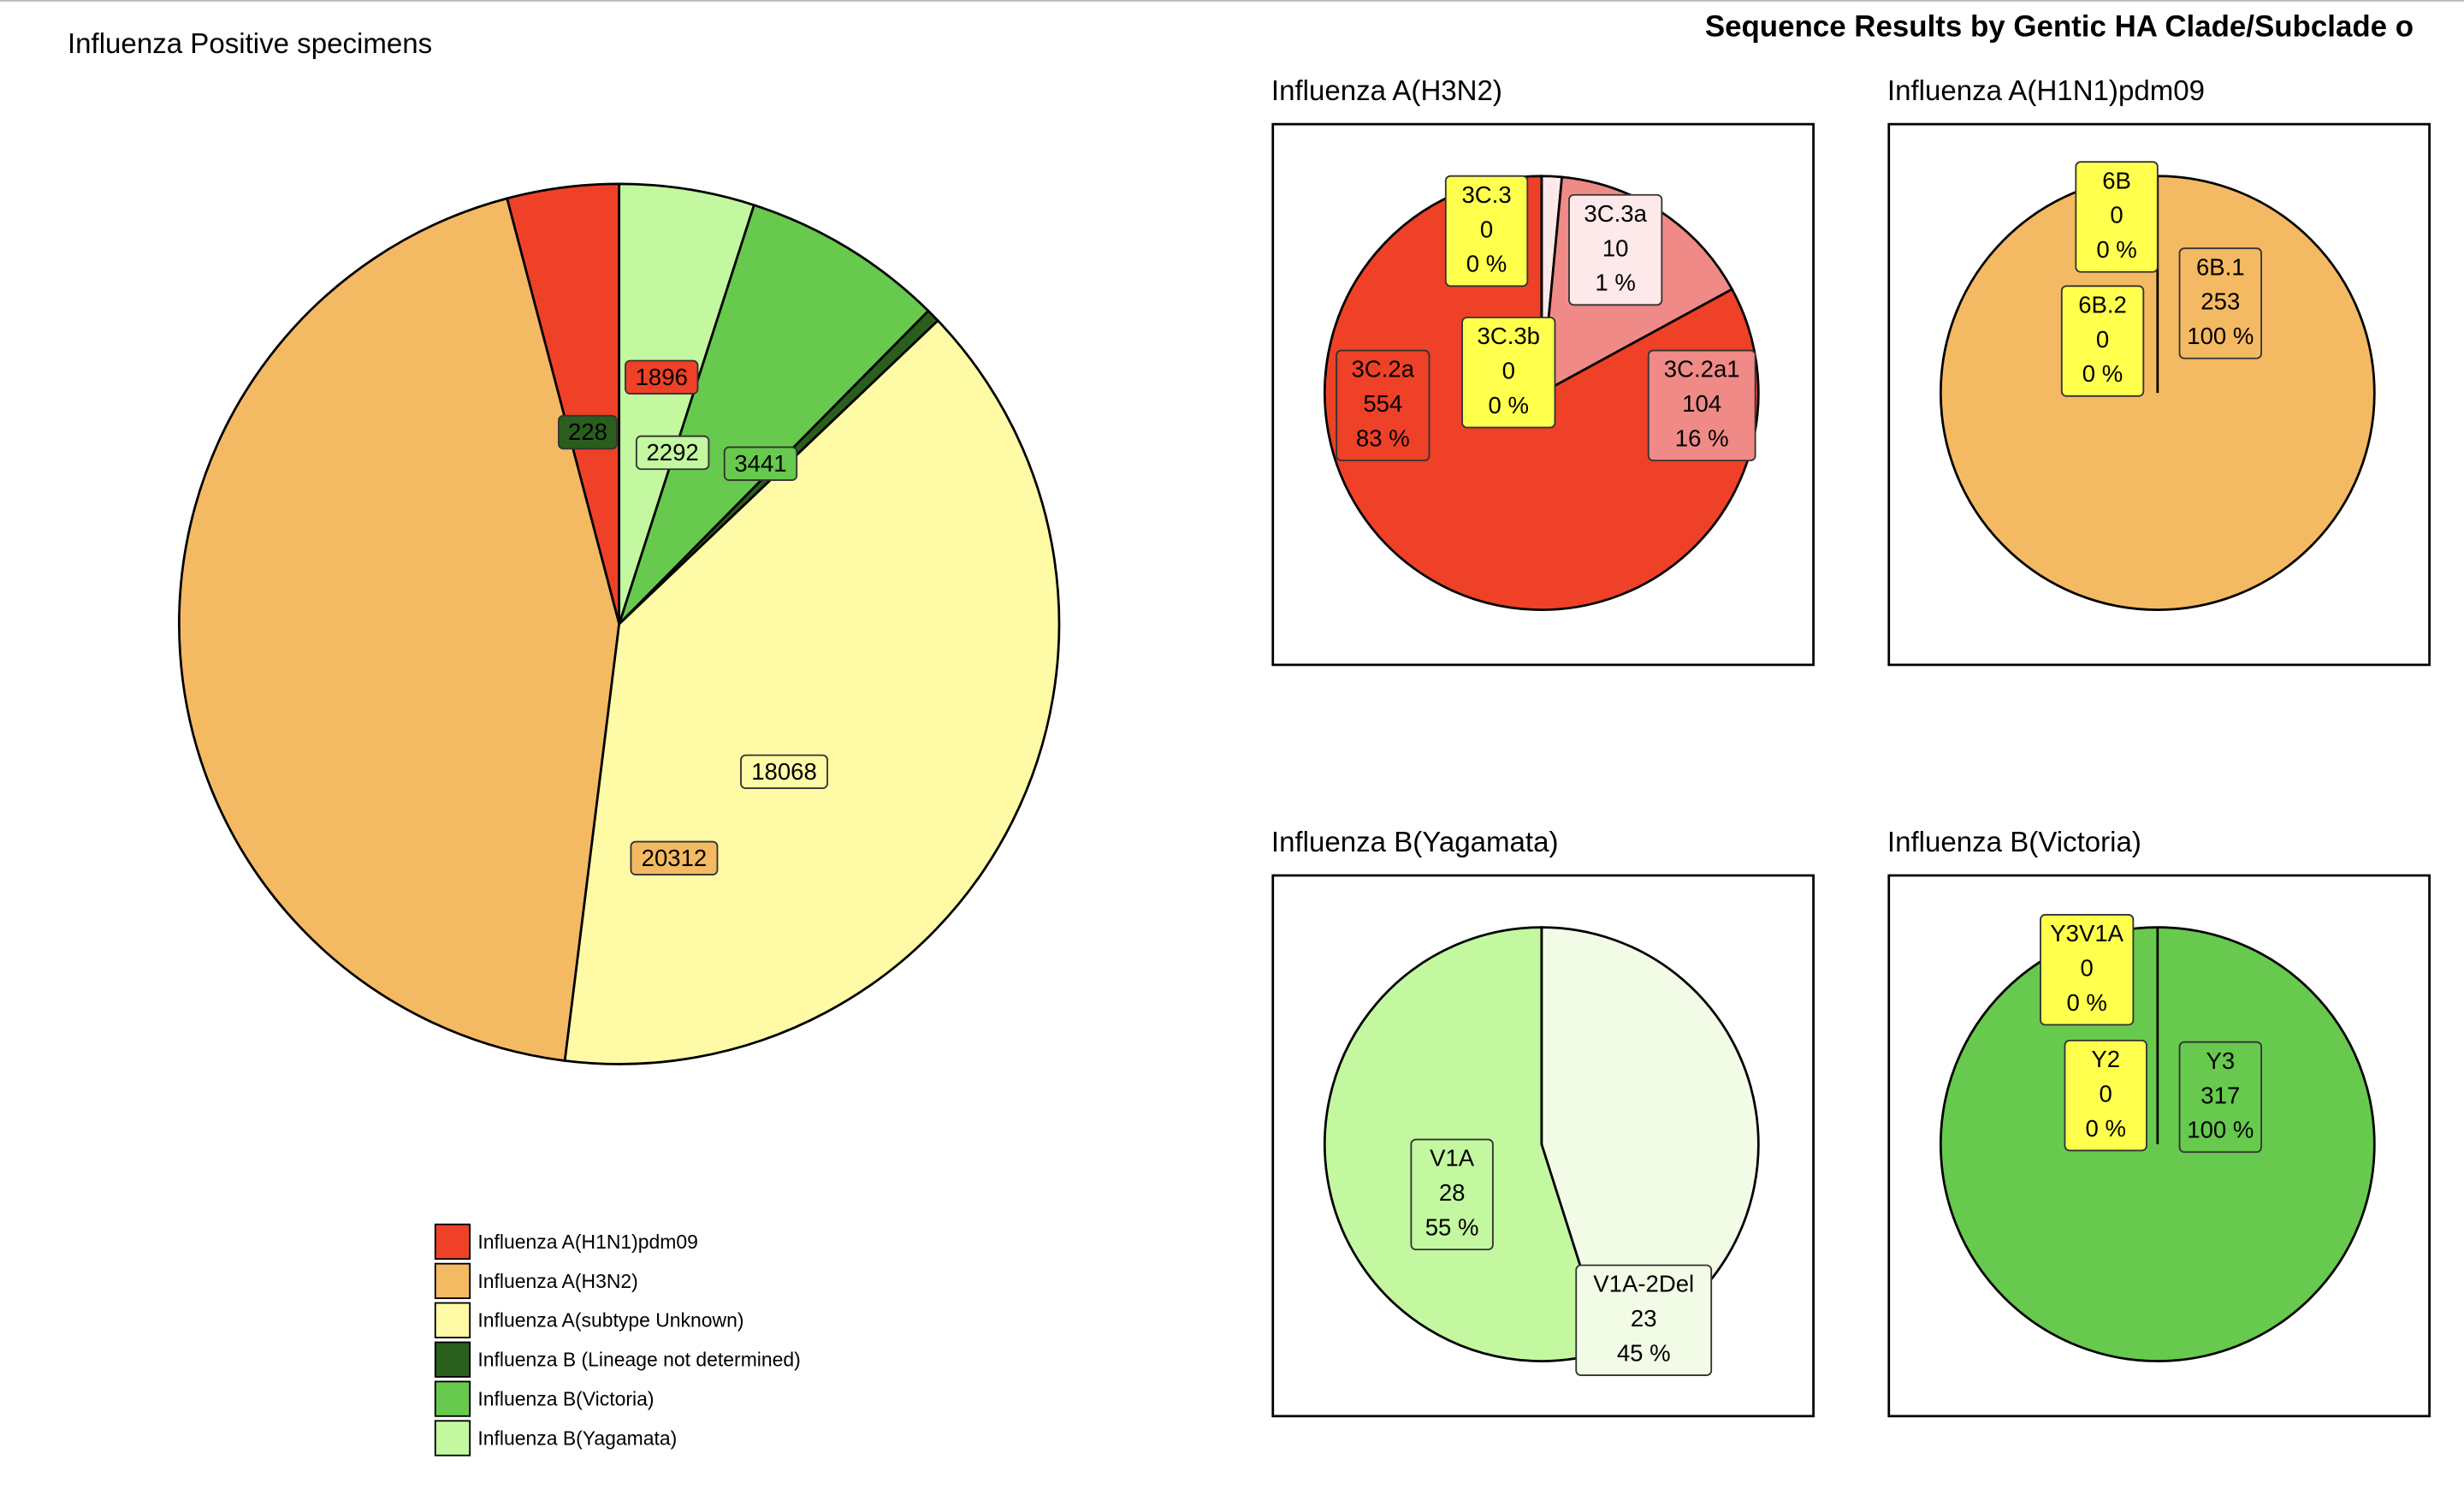 Image resolution: width=2464 pixels, height=1501 pixels. Describe the element at coordinates (610, 1321) in the screenshot. I see `legend-label: Influenza A(subtype Unknown)` at that location.